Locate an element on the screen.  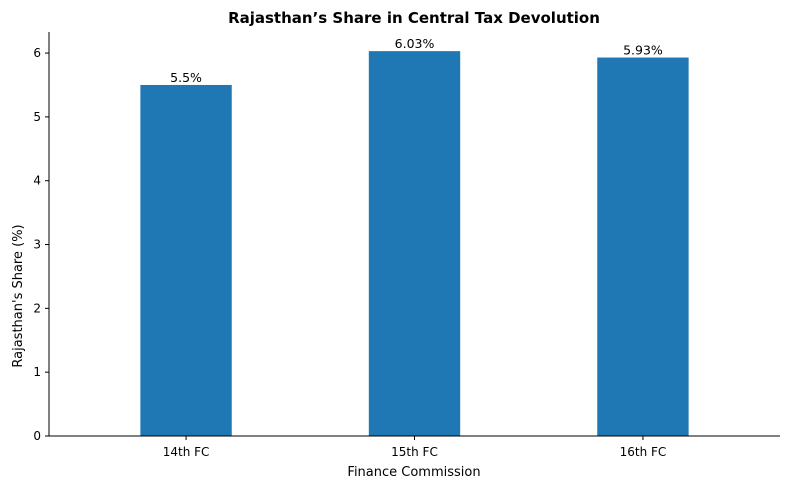
bar-value-label-1: 6.03% is located at coordinates (415, 43).